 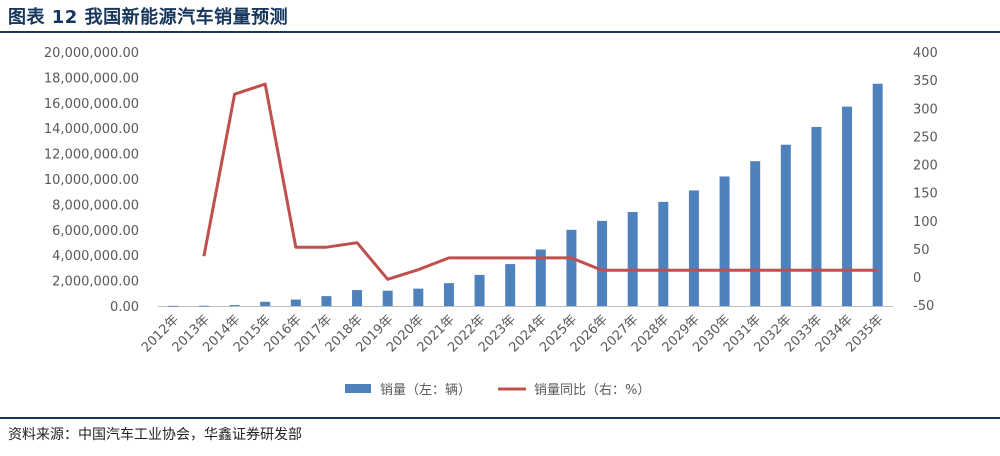 What do you see at coordinates (91, 155) in the screenshot?
I see `left-tick-label: 12,000,000.00` at bounding box center [91, 155].